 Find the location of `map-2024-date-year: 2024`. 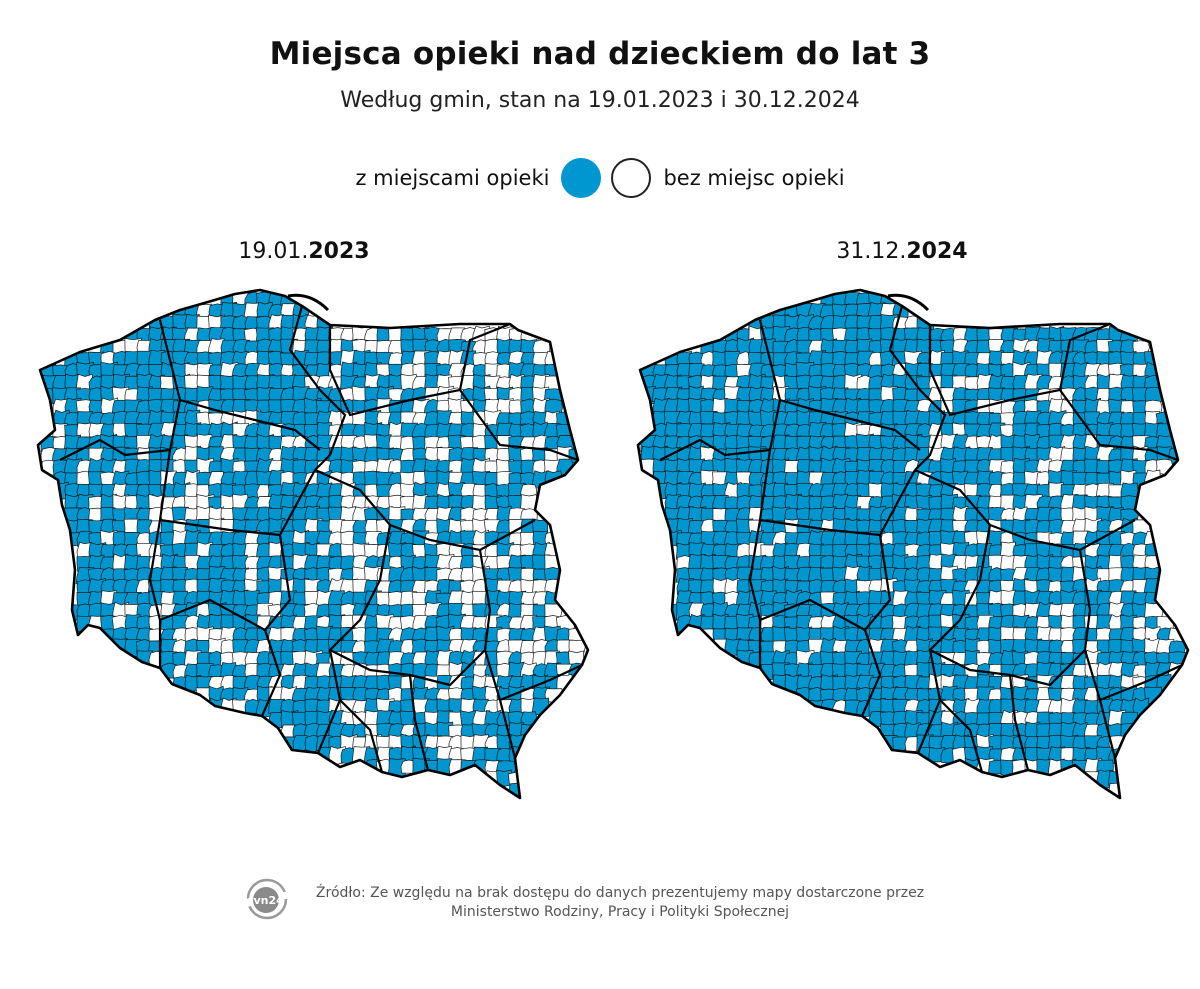

map-2024-date-year: 2024 is located at coordinates (937, 251).